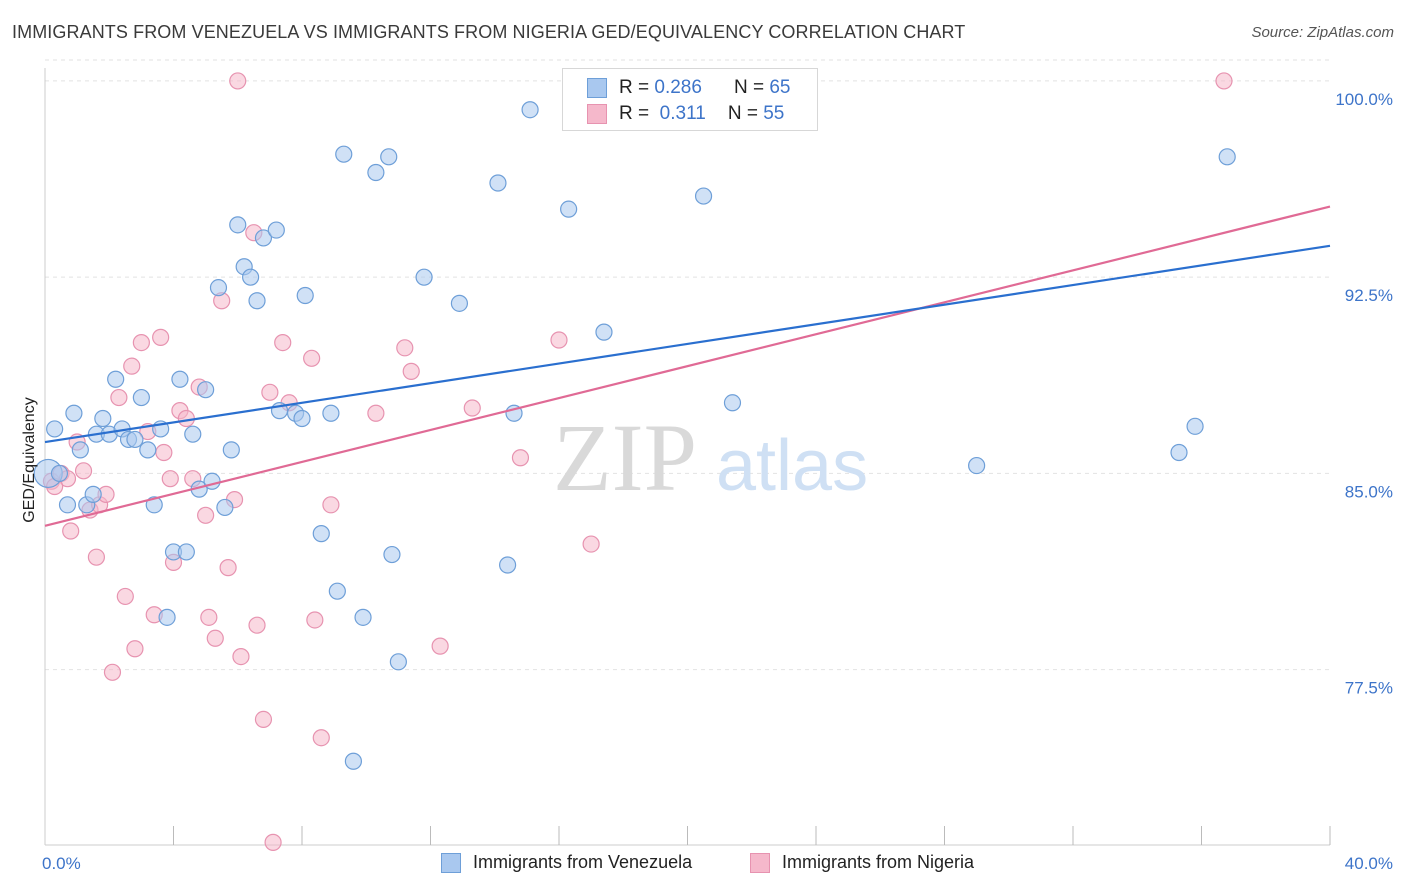 The width and height of the screenshot is (1406, 892). What do you see at coordinates (774, 113) in the screenshot?
I see `n-value-nigeria: 55` at bounding box center [774, 113].